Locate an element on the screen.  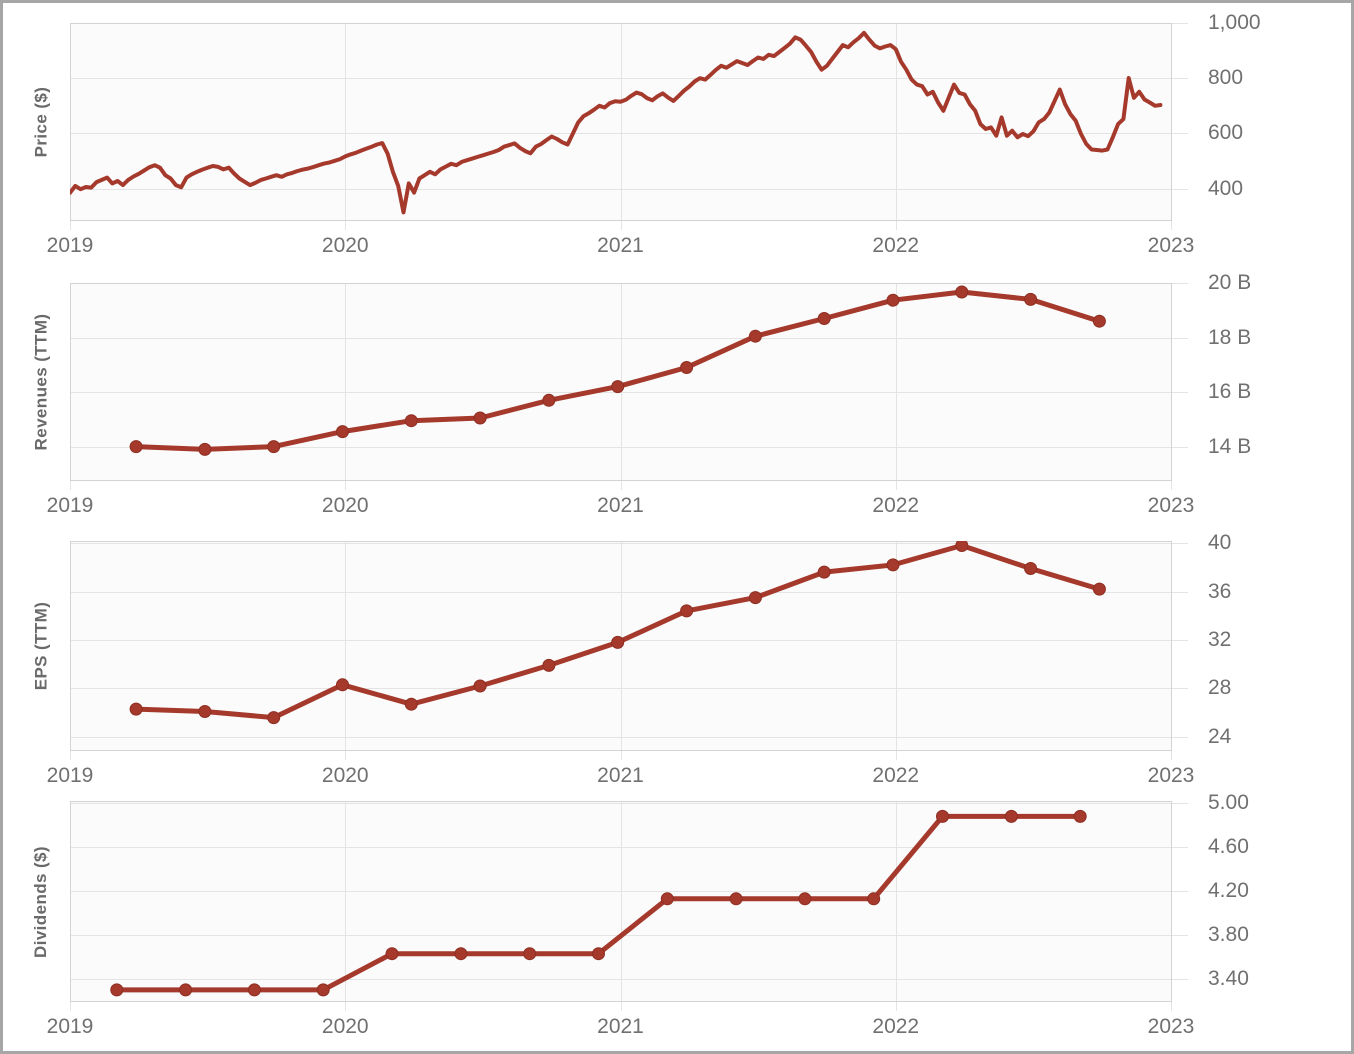
price-axis-title: Price ($) is located at coordinates (40, 122).